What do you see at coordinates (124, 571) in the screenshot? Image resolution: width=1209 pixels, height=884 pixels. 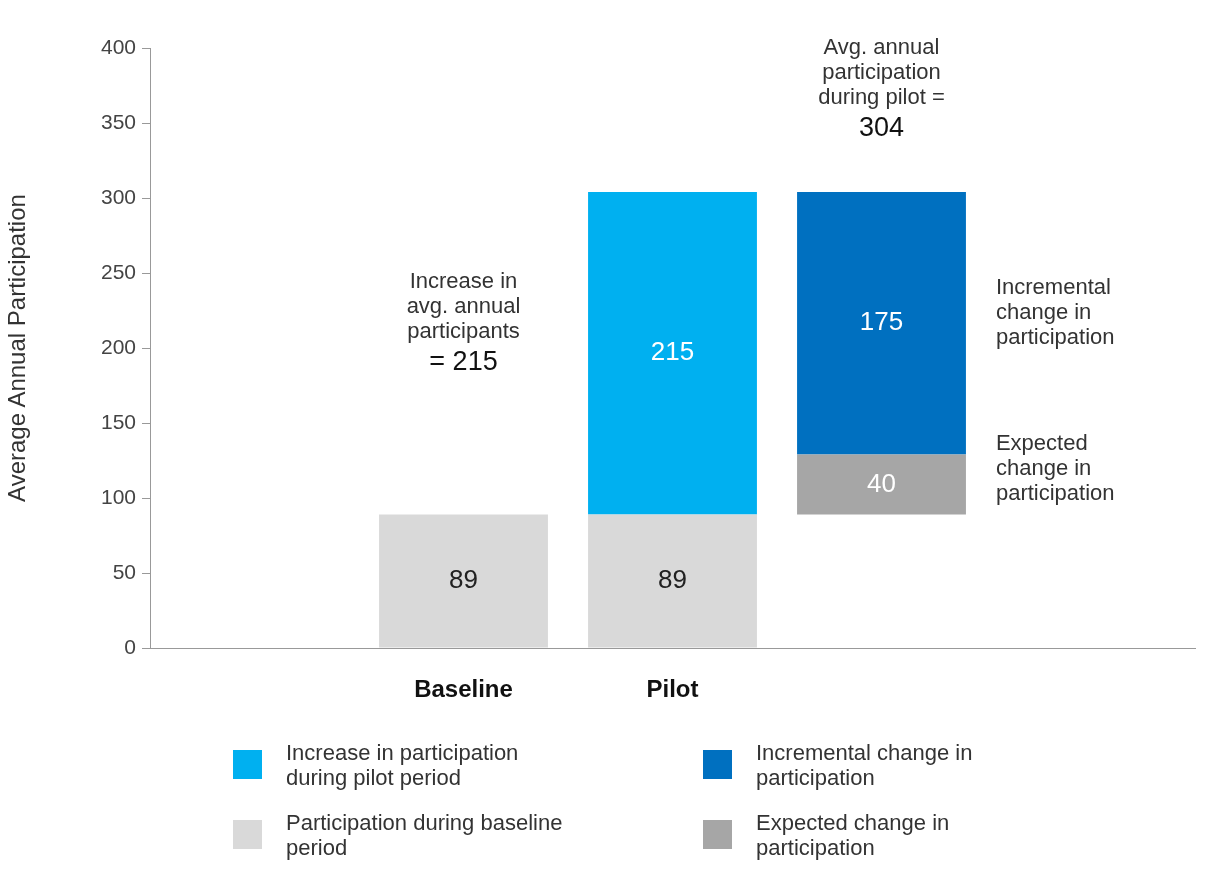 I see `y-tick-label: 50` at bounding box center [124, 571].